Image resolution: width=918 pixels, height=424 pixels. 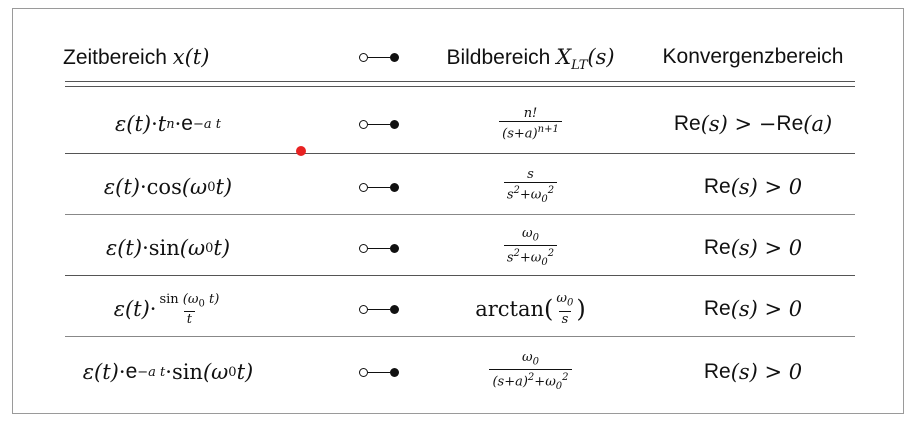 I want to click on row5-correspondence, so click(x=379, y=372).